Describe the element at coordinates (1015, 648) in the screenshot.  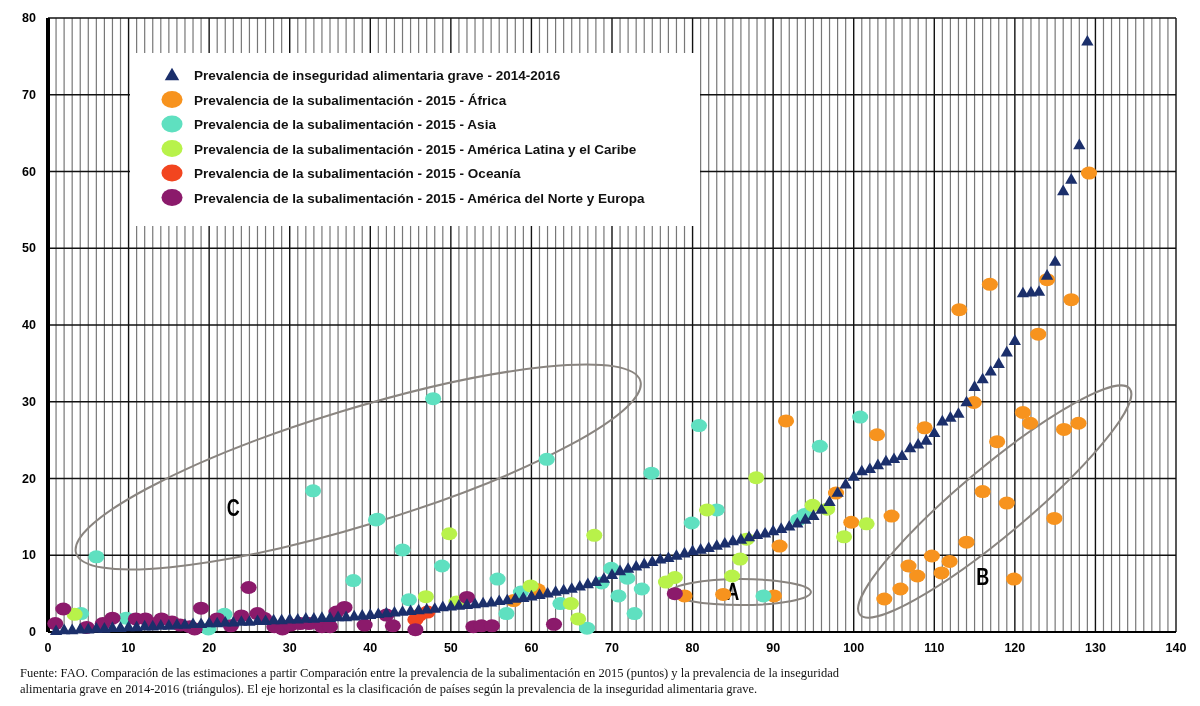
I see `x-tick-label: 120` at that location.